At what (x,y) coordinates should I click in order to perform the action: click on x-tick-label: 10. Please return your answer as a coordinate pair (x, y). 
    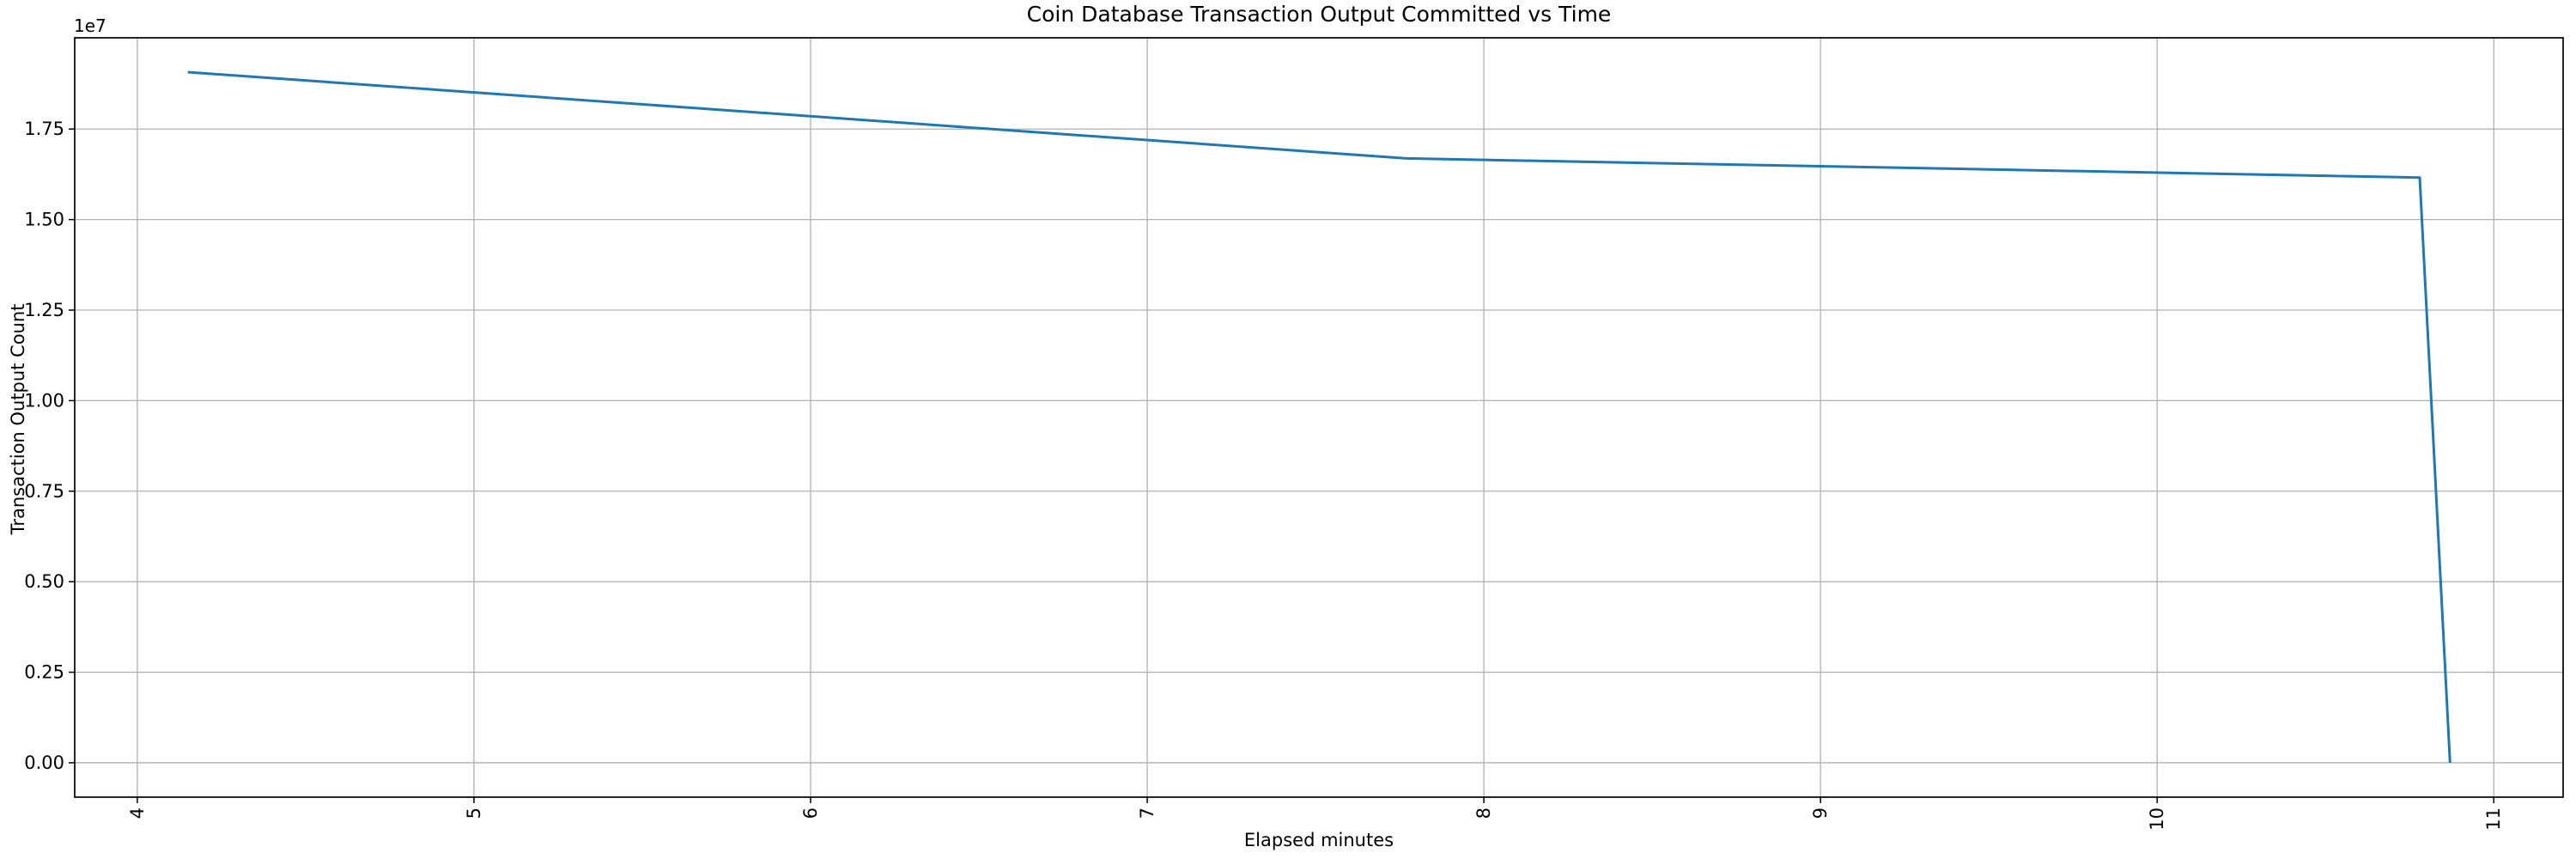
    Looking at the image, I should click on (2157, 819).